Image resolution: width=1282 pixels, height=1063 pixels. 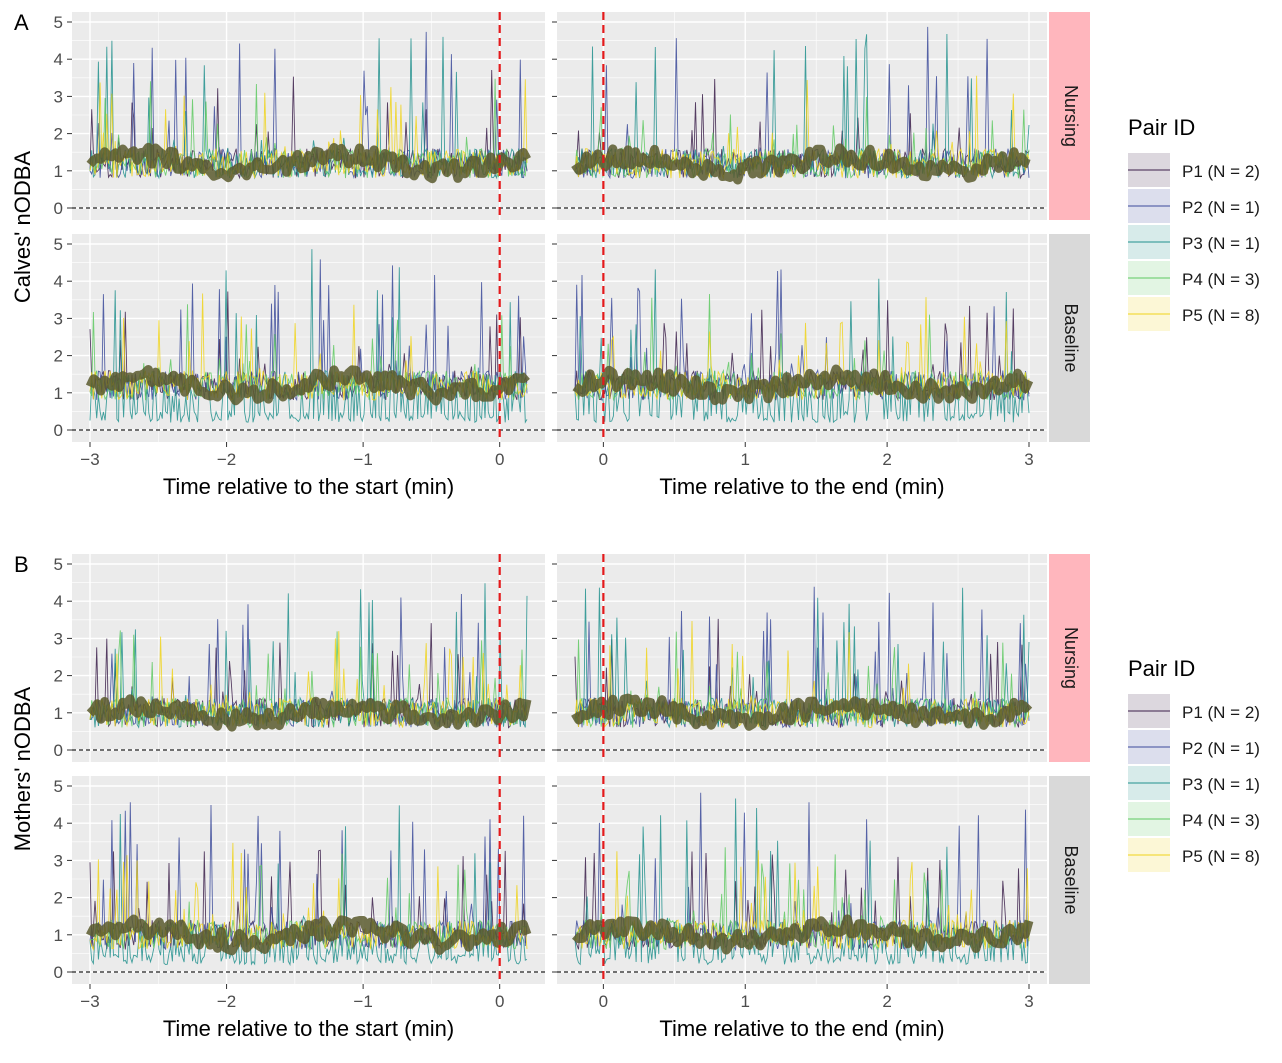 I want to click on x-tick-label: −2, so click(x=226, y=459).